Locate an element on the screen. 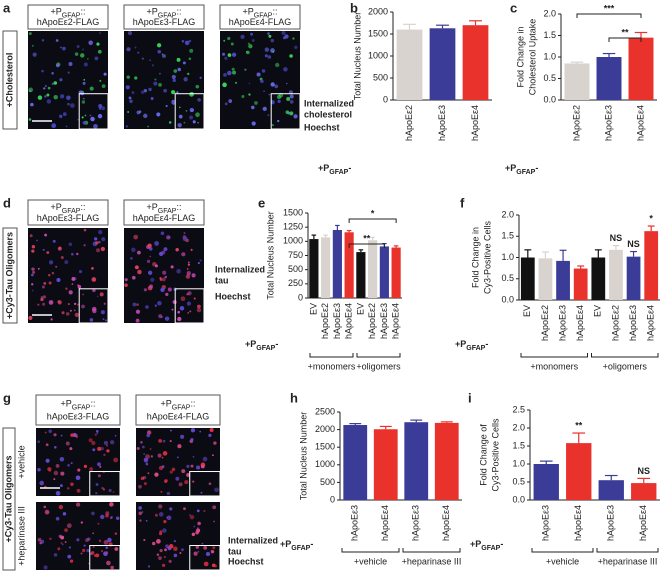 Image resolution: width=668 pixels, height=576 pixels. counter-label: Hoechst is located at coordinates (246, 561).